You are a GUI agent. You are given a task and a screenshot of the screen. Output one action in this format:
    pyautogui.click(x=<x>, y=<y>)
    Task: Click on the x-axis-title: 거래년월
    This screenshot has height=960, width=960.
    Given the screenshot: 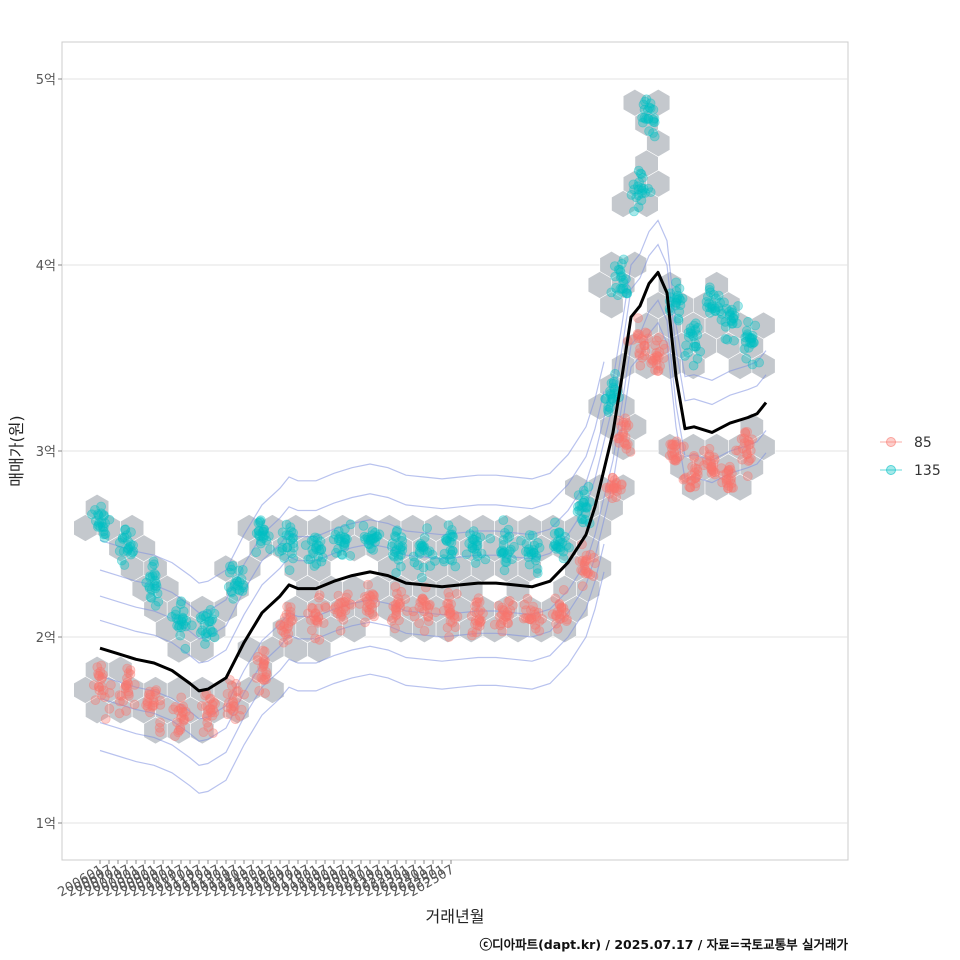 What is the action you would take?
    pyautogui.click(x=455, y=916)
    